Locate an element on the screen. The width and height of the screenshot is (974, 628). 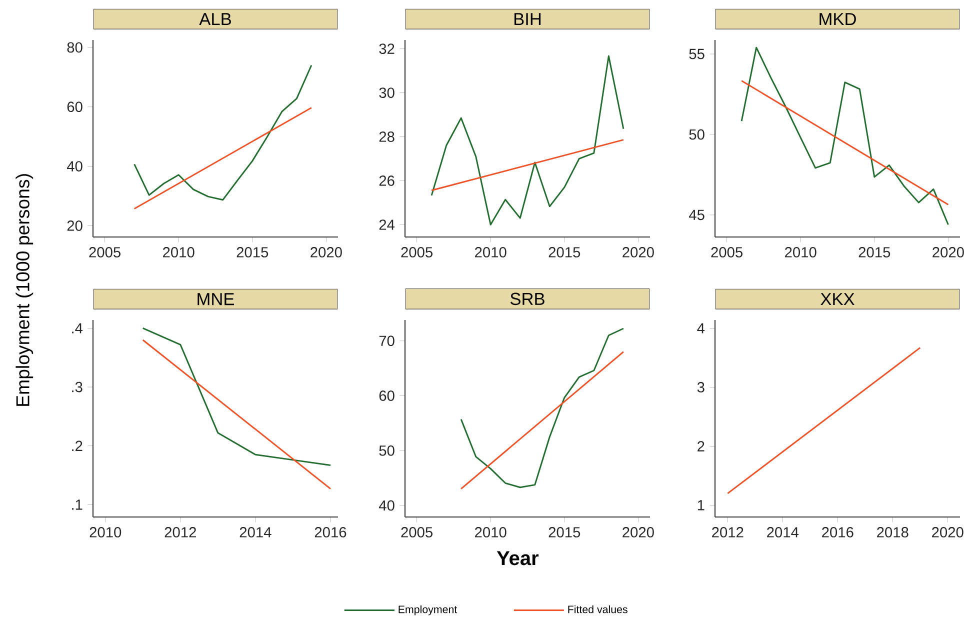
y-tick-label: 55 is located at coordinates (696, 54).